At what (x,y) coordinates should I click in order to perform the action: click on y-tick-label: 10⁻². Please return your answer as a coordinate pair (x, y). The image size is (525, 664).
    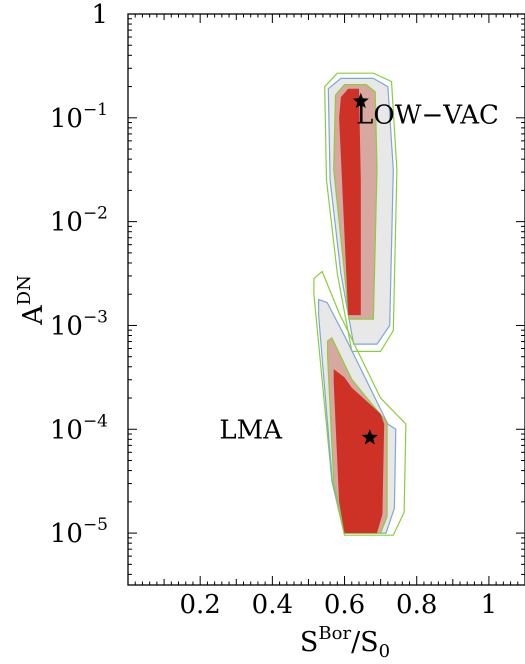
    Looking at the image, I should click on (79, 221).